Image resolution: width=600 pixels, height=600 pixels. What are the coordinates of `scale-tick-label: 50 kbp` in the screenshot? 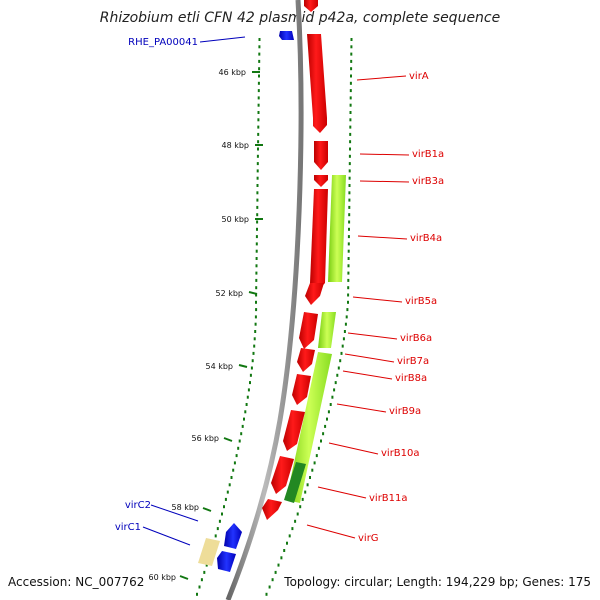 It's located at (235, 219).